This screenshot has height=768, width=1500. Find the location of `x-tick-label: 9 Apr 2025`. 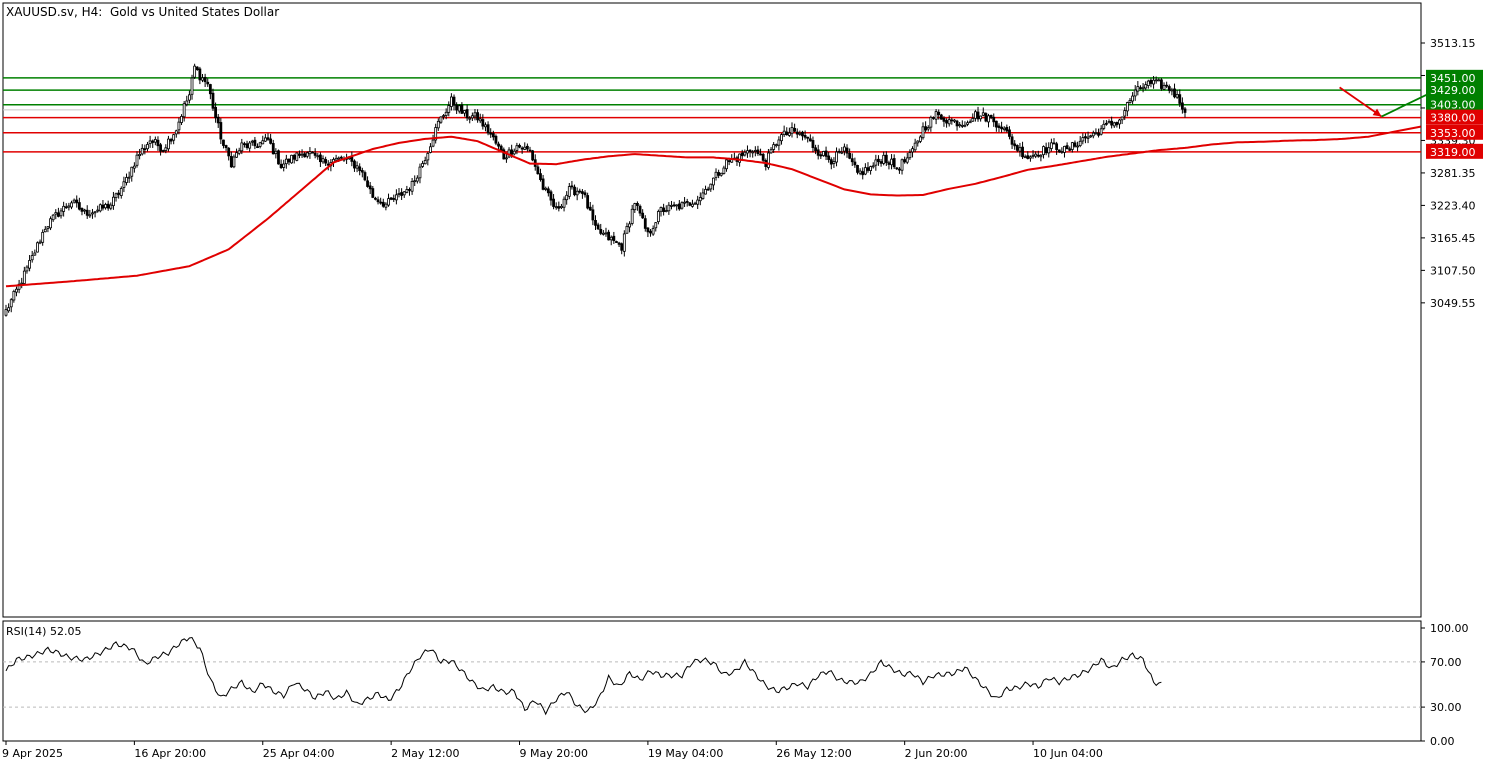

x-tick-label: 9 Apr 2025 is located at coordinates (32, 753).